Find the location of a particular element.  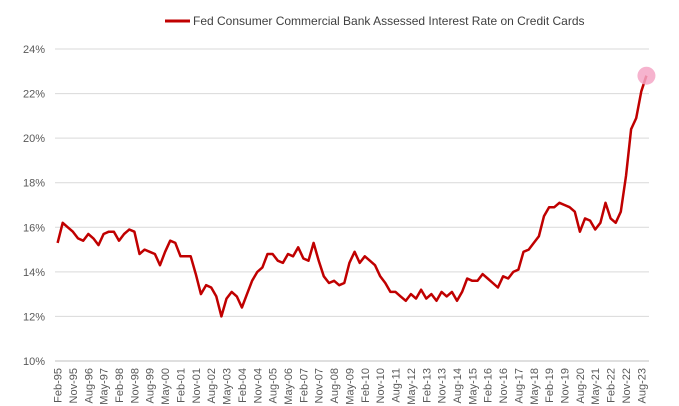

x-tick-label: Aug-20 is located at coordinates (581, 385).